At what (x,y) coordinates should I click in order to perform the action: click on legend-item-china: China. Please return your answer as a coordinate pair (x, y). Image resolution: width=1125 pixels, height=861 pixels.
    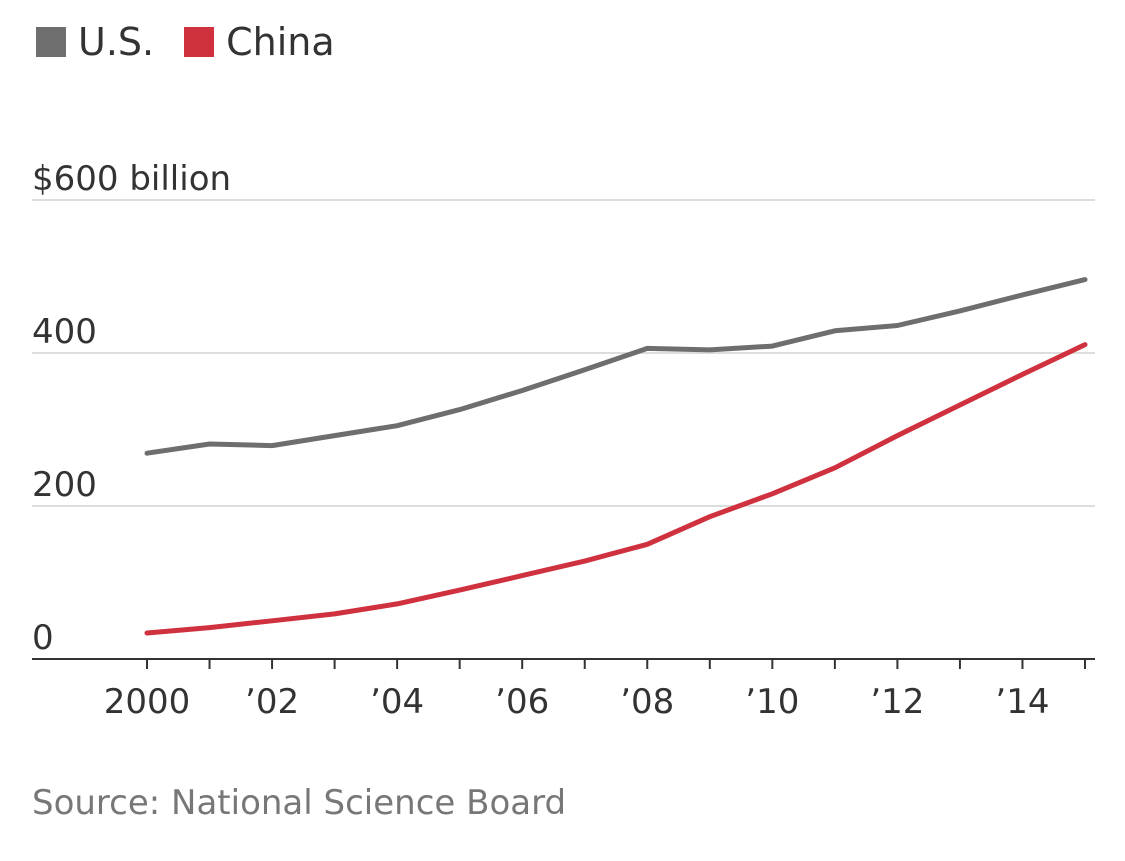
    Looking at the image, I should click on (259, 42).